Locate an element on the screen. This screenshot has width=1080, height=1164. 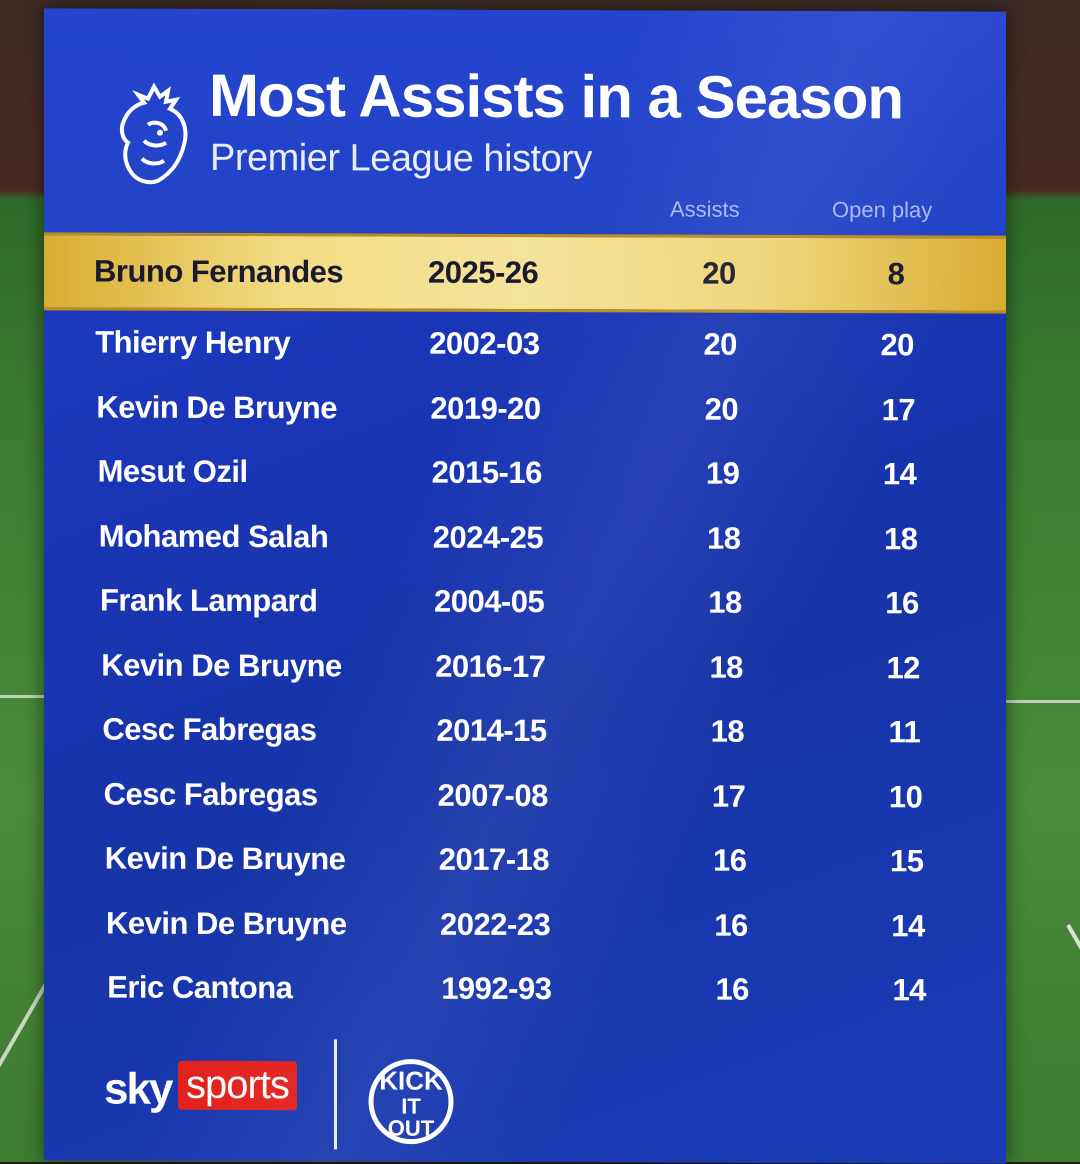
table-row: Kevin De Bruyne 2019-20 20 17 is located at coordinates (525, 408).